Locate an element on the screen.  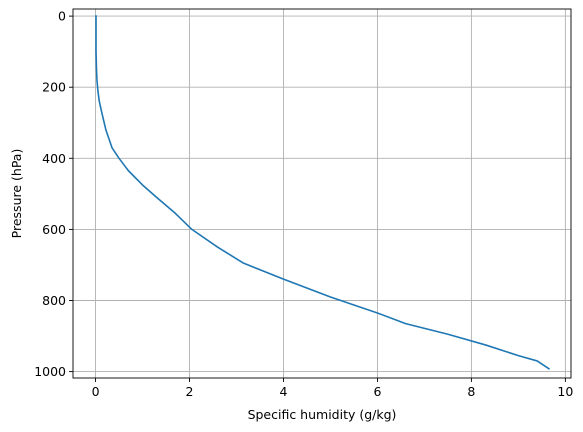
y-tick-label: 600 is located at coordinates (54, 229).